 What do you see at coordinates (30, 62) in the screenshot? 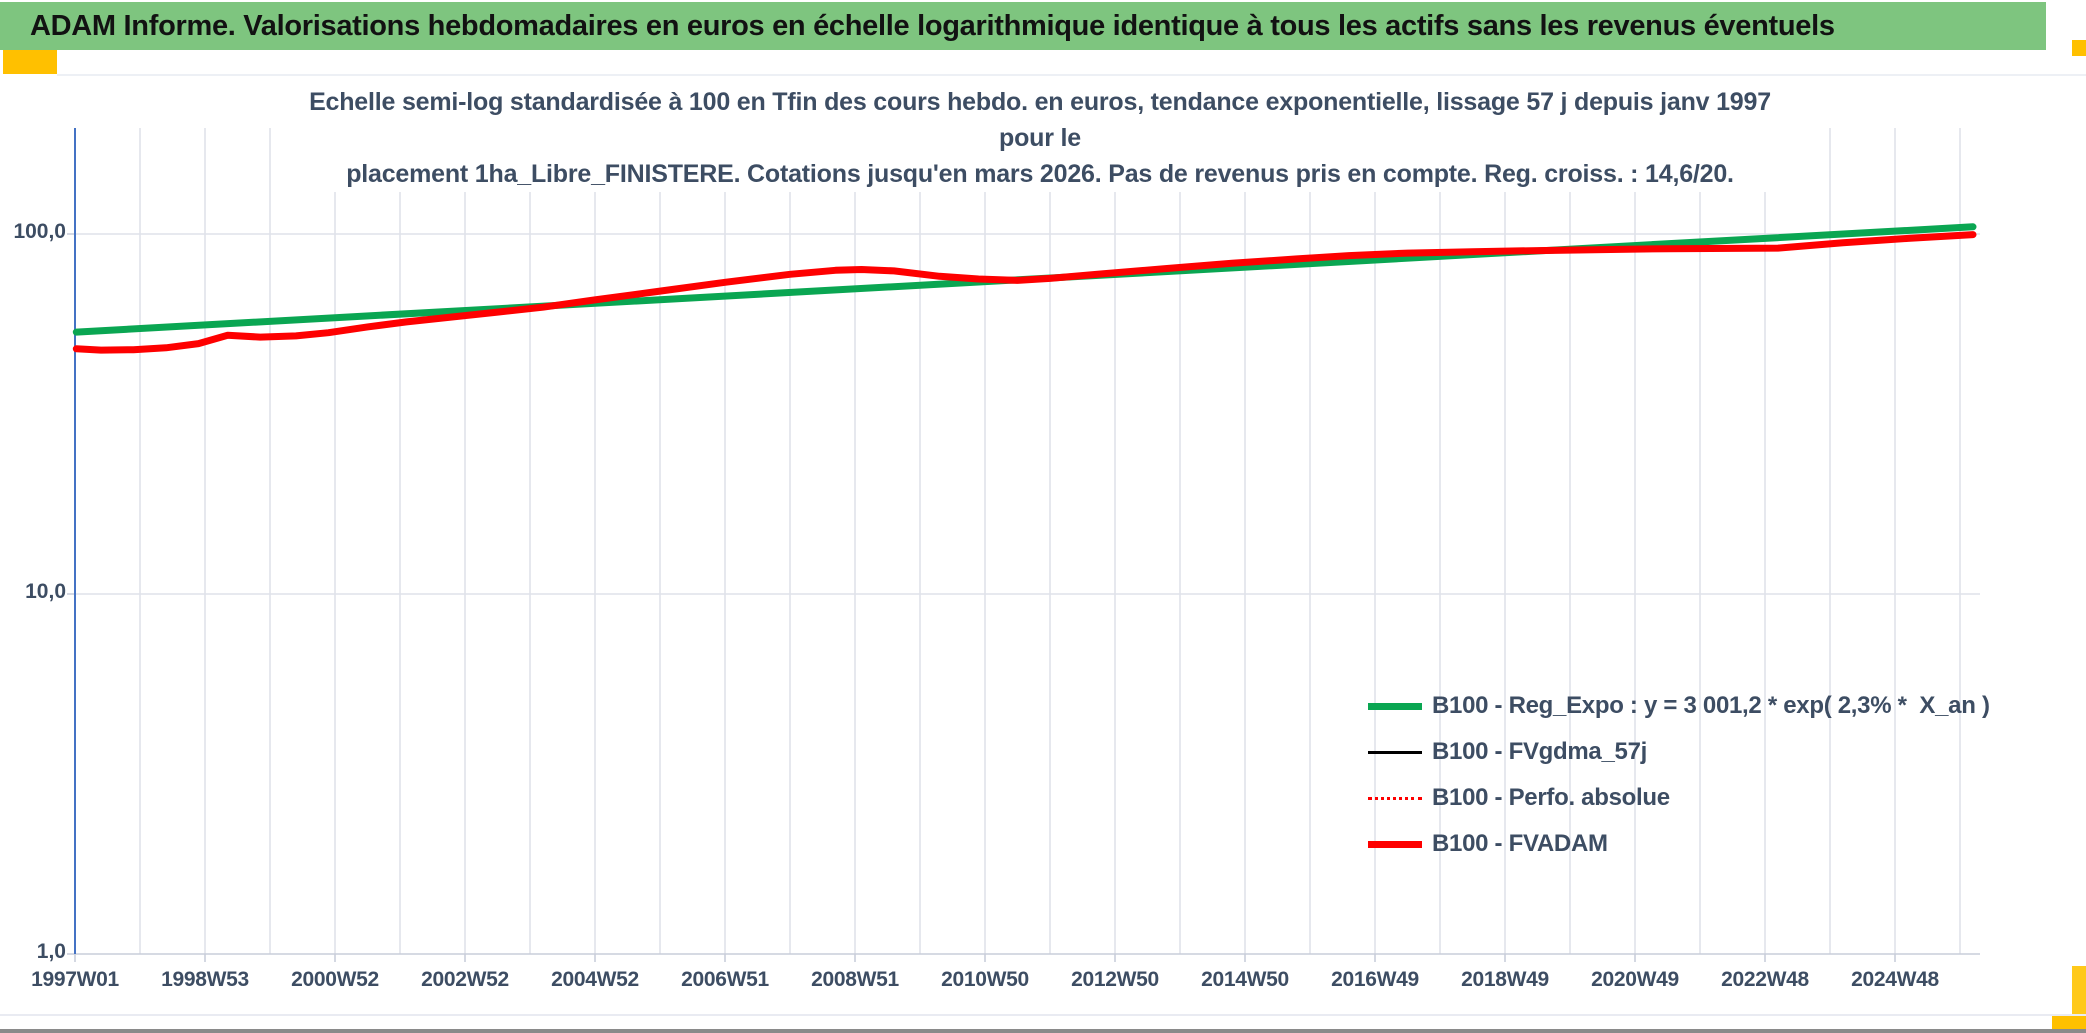
I see `accent-square-top-left` at bounding box center [30, 62].